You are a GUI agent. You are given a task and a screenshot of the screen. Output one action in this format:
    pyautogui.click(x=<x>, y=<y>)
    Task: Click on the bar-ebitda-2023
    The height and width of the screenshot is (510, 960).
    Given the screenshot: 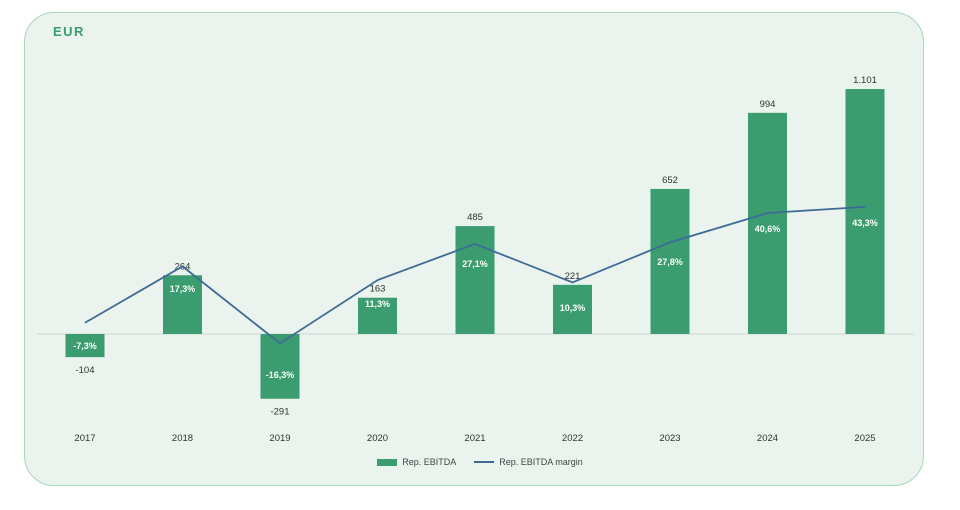 What is the action you would take?
    pyautogui.click(x=670, y=261)
    